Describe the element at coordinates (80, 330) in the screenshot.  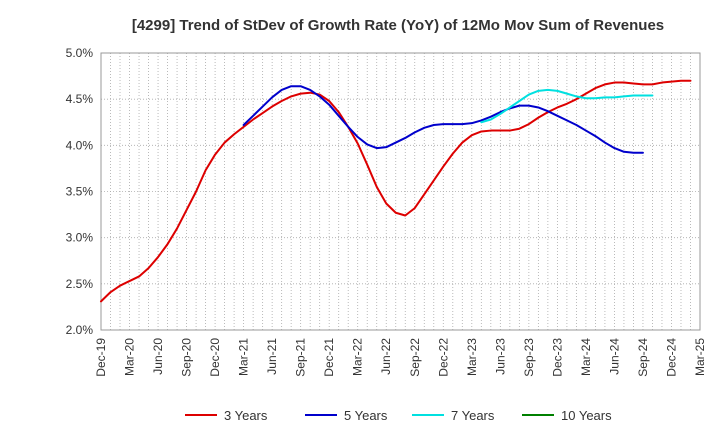
I see `y-tick-label: 2.0%` at that location.